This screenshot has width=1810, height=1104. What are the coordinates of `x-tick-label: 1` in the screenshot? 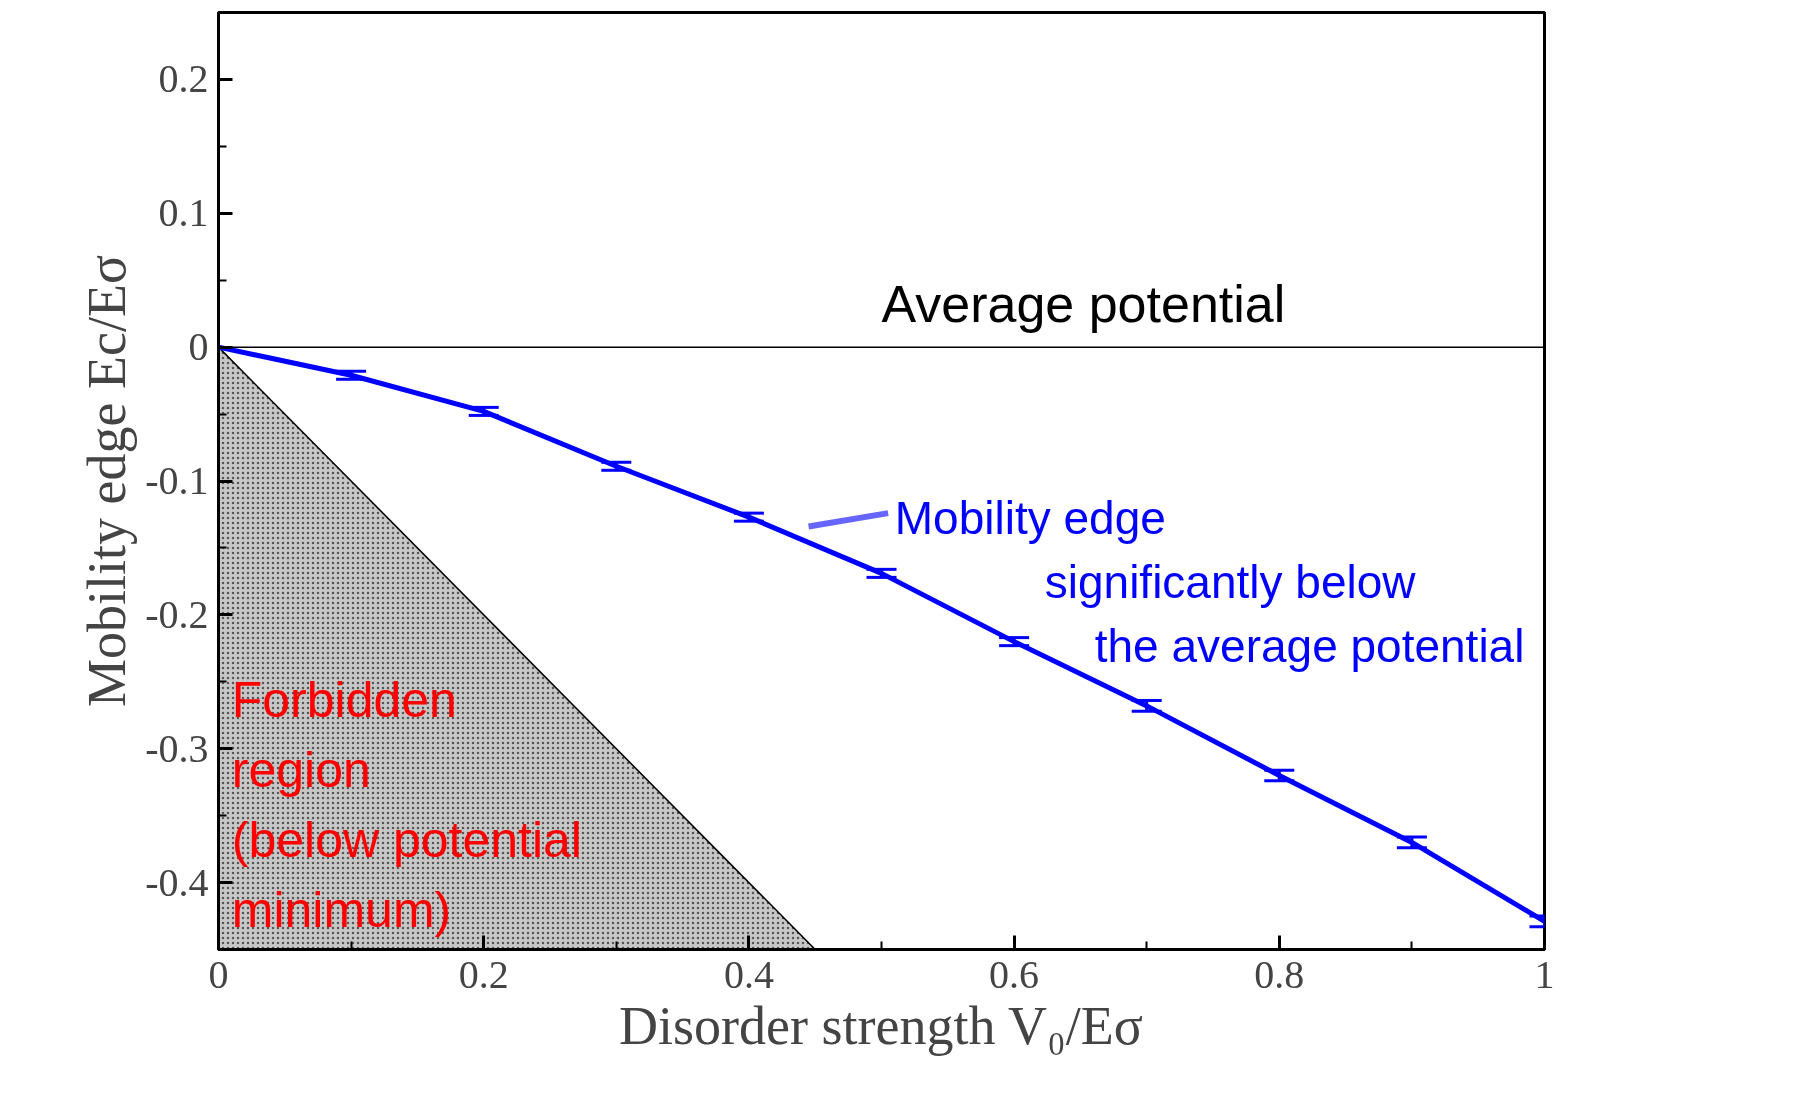 It's located at (1544, 974).